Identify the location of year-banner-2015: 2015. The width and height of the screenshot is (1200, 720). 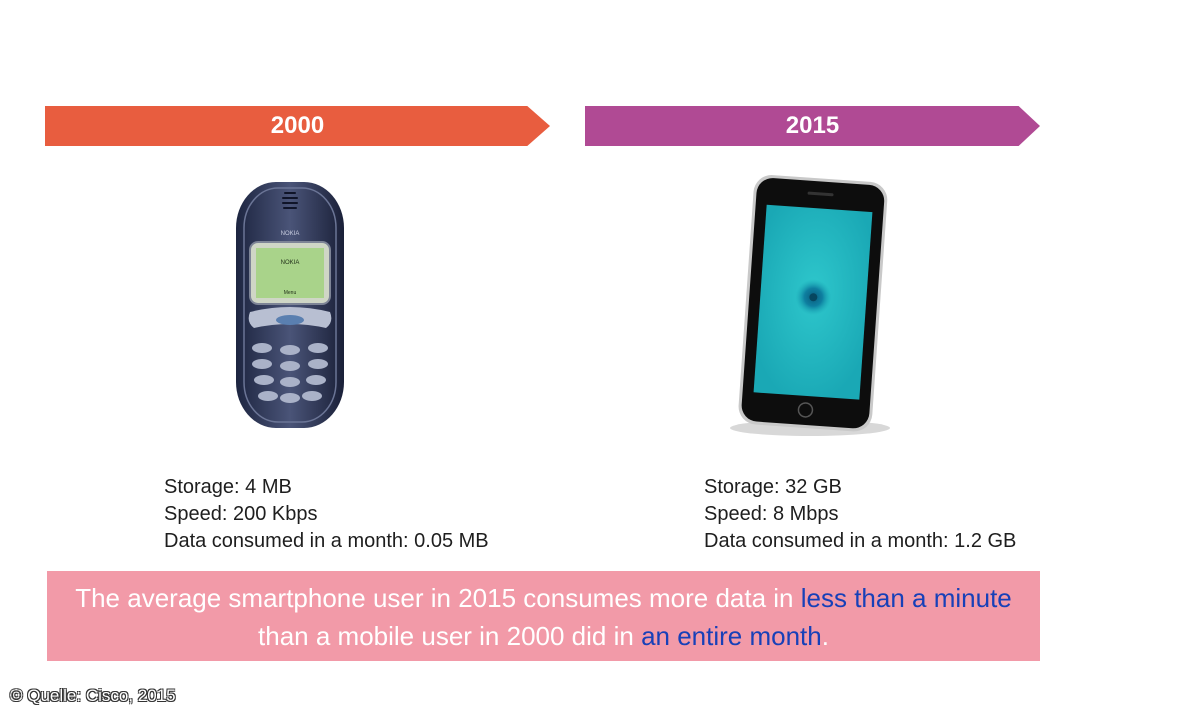
(812, 126).